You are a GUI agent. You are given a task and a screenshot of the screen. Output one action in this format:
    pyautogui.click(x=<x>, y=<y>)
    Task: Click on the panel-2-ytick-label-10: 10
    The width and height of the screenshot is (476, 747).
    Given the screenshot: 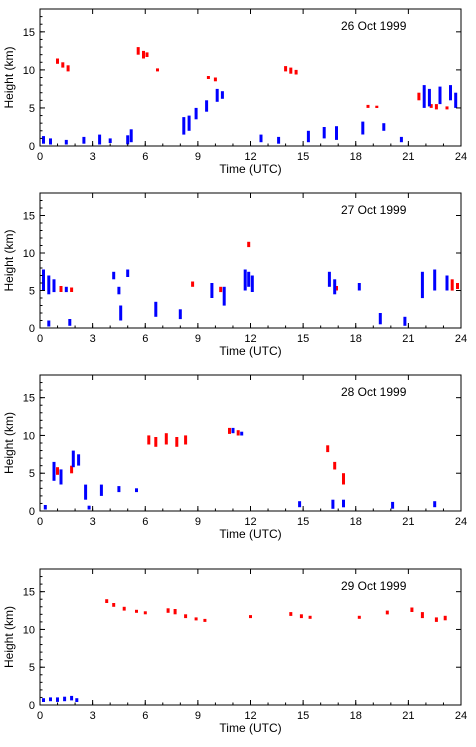 What is the action you would take?
    pyautogui.click(x=29, y=254)
    